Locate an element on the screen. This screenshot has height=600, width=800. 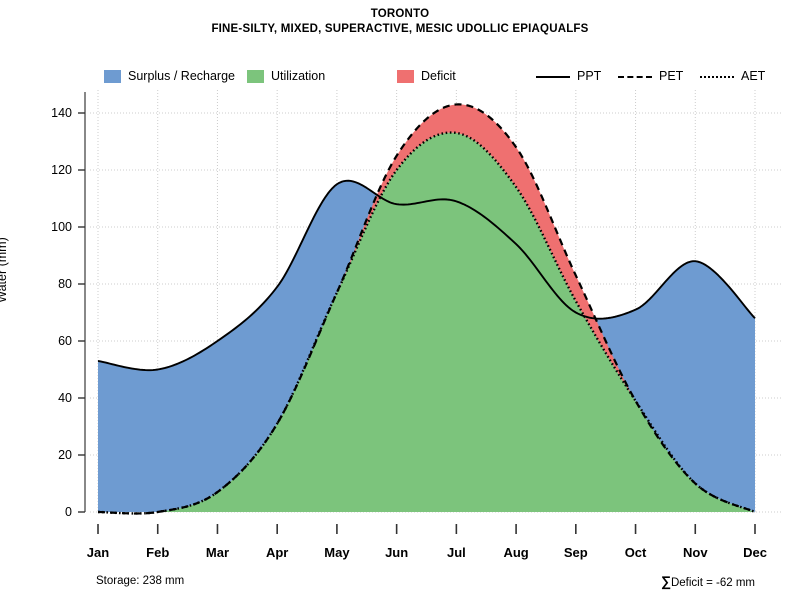
x-tick-label: Jan is located at coordinates (98, 552).